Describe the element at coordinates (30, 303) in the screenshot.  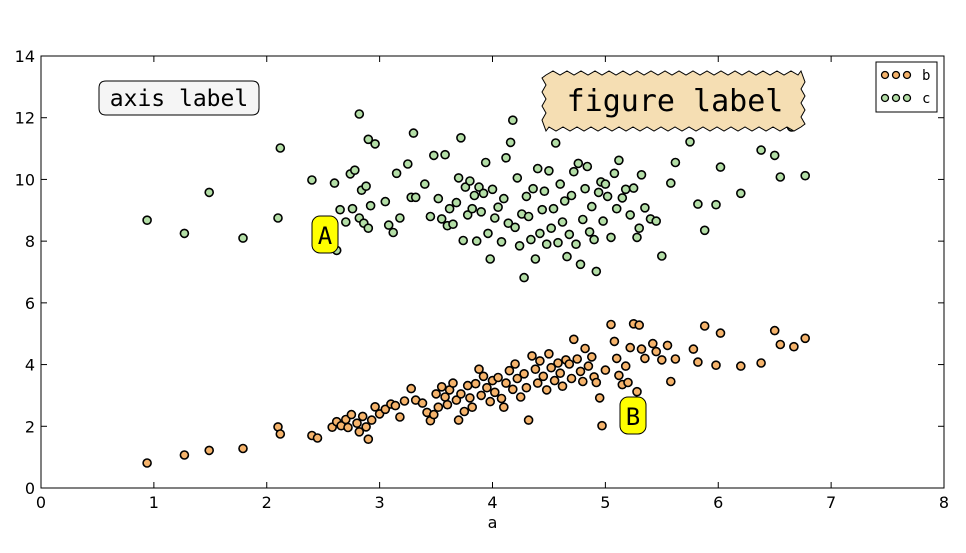
I see `y-tick-label: 6` at that location.